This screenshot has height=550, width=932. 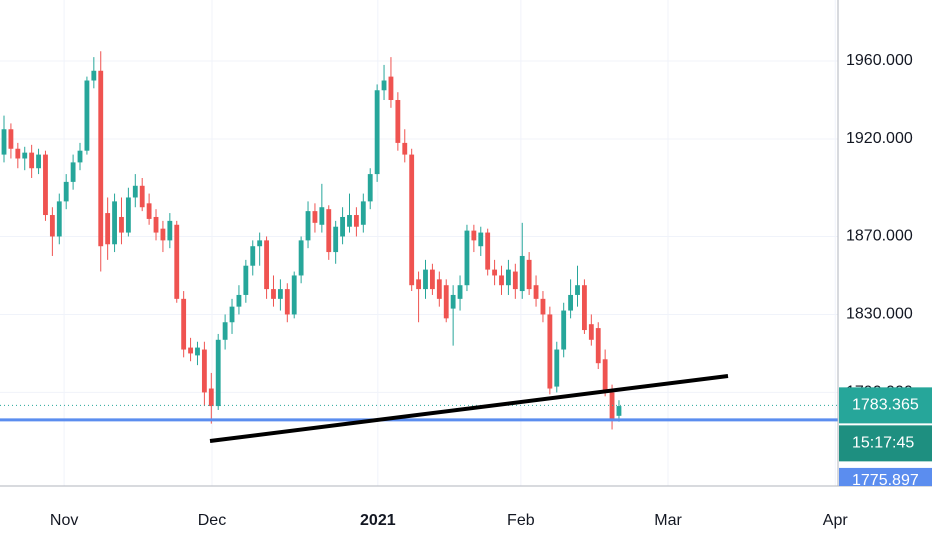 I want to click on x-tick-label: Dec, so click(x=212, y=520).